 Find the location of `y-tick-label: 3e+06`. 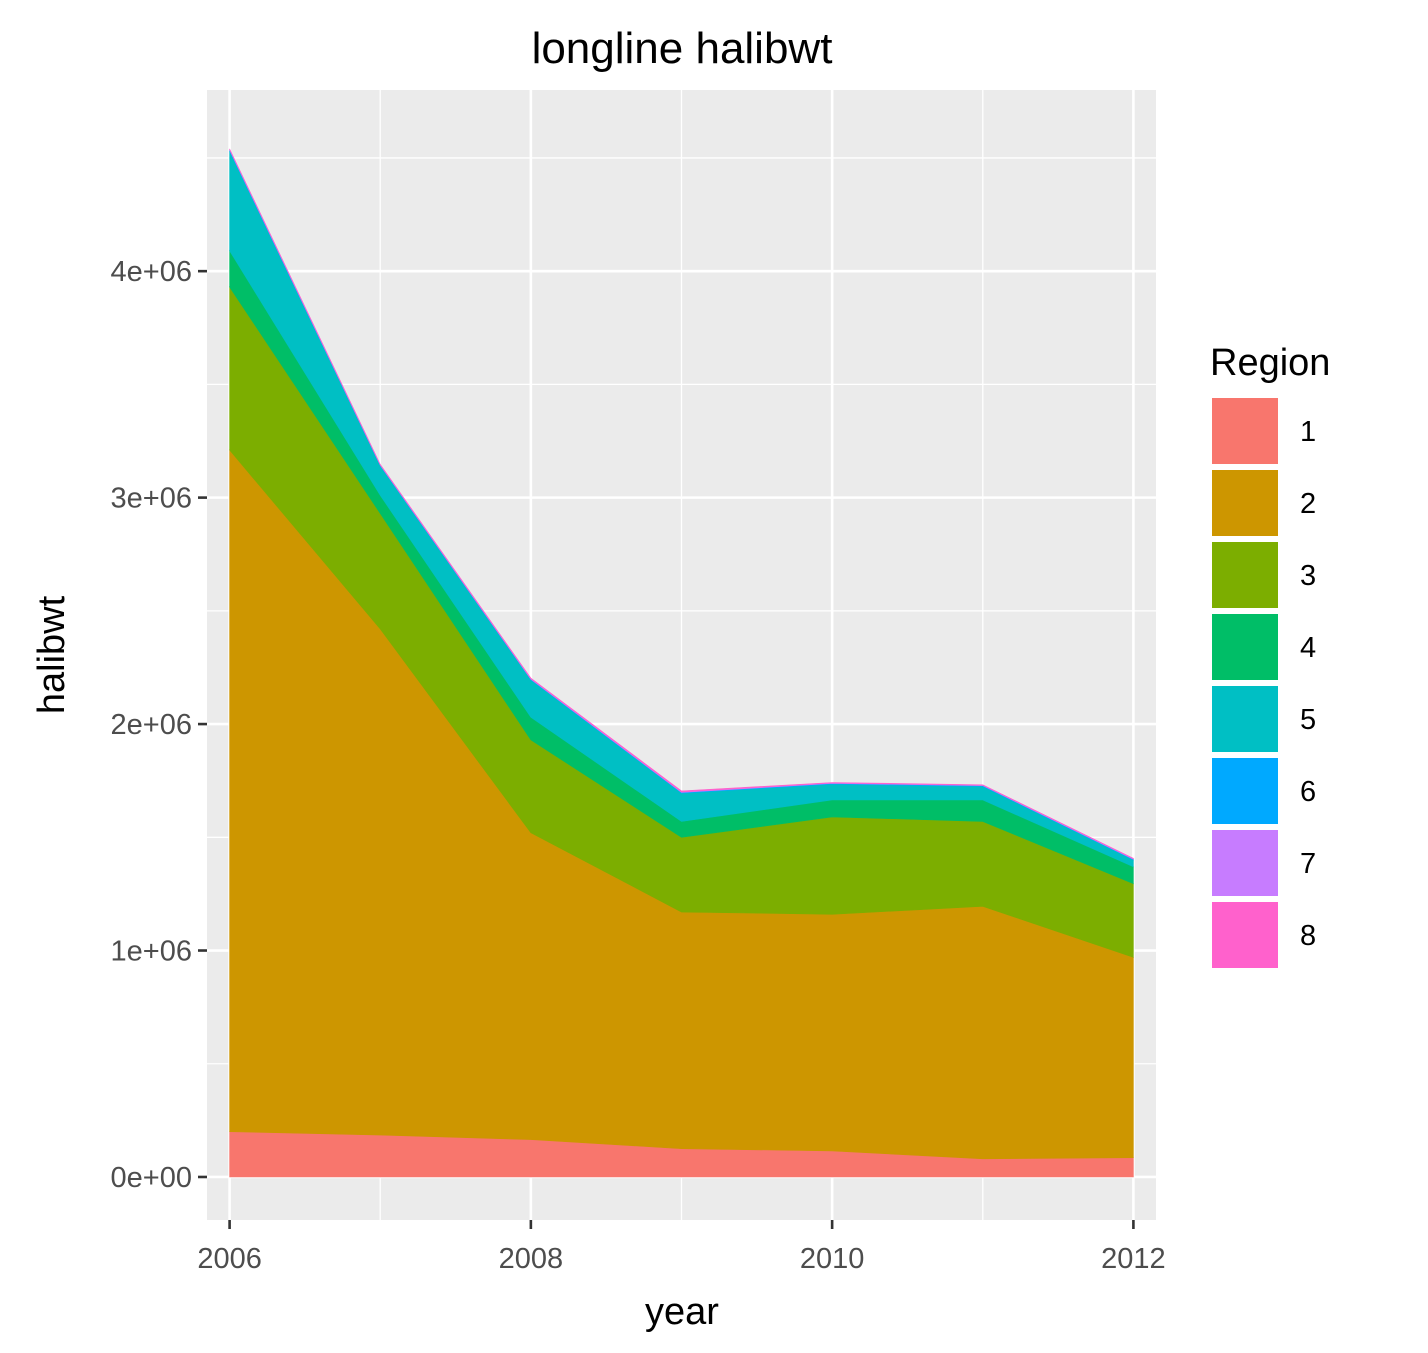

y-tick-label: 3e+06 is located at coordinates (151, 499).